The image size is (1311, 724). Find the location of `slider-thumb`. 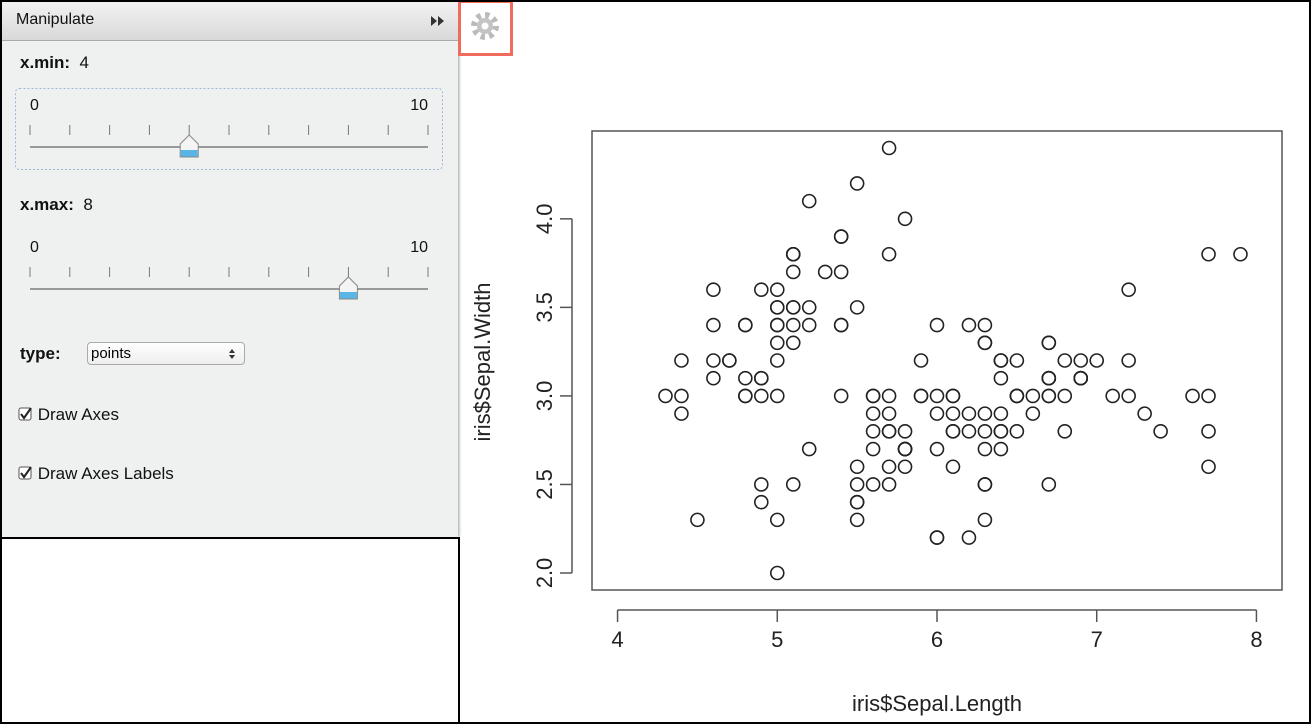

slider-thumb is located at coordinates (348, 288).